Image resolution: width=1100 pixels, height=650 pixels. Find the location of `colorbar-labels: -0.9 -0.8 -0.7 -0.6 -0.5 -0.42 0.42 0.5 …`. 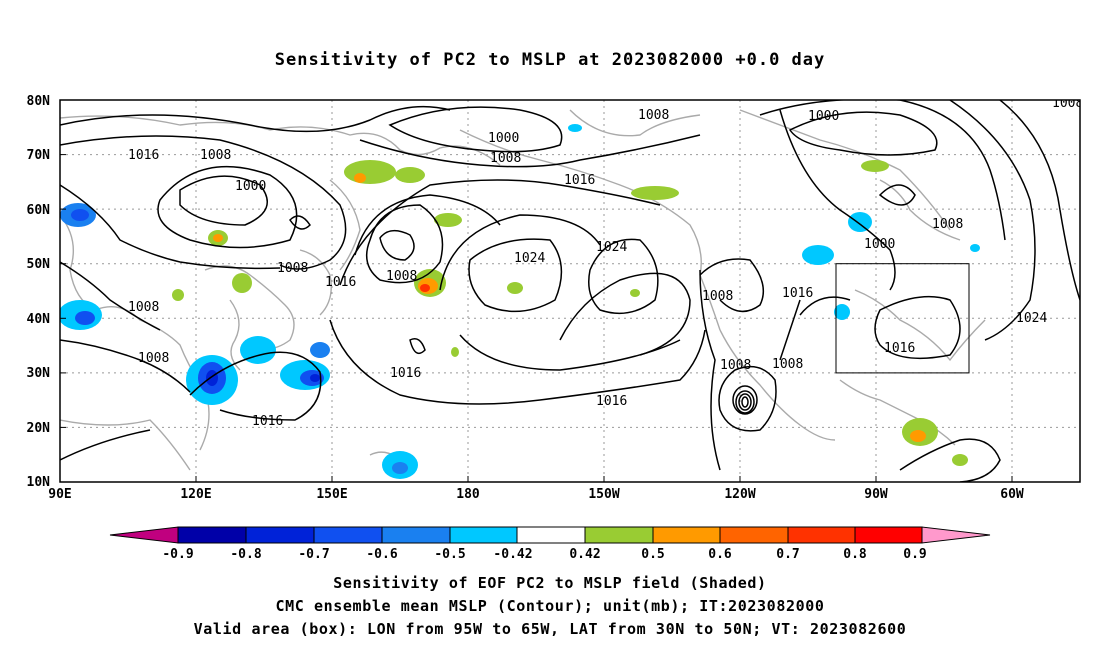

colorbar-labels: -0.9 -0.8 -0.7 -0.6 -0.5 -0.42 0.42 0.5 … is located at coordinates (544, 554).